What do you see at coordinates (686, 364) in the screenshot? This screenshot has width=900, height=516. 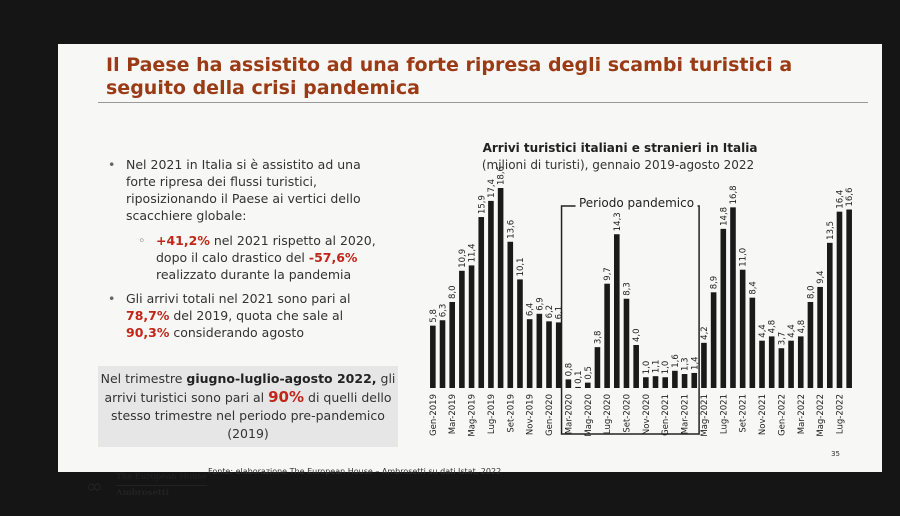 I see `value-label: 1,3` at bounding box center [686, 364].